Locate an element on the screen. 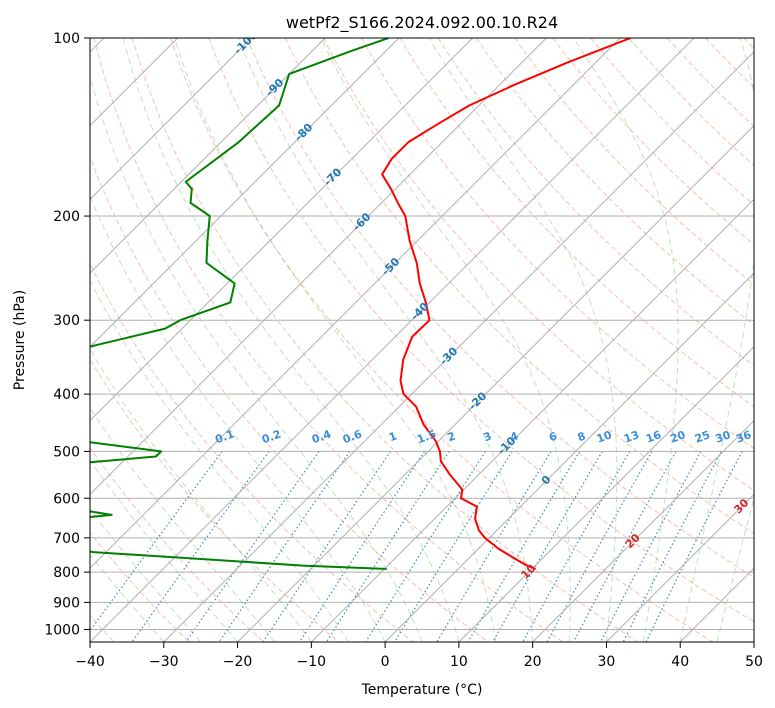 This screenshot has height=708, width=775. mixing-ratio-label: 10 is located at coordinates (604, 437).